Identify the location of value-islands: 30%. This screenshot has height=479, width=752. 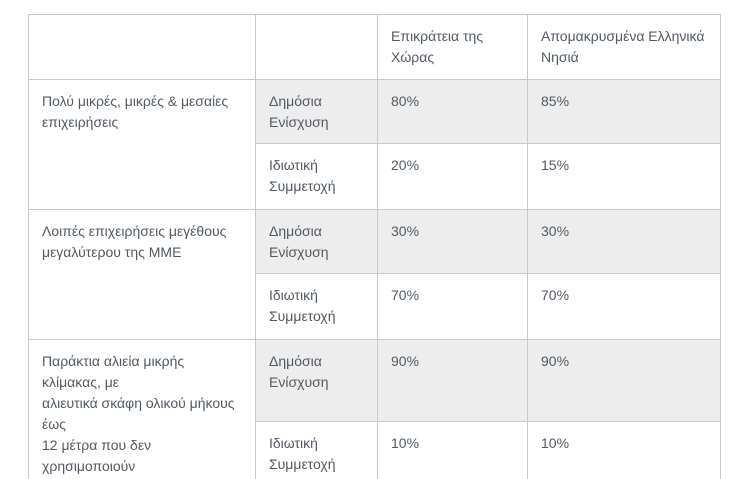
(624, 241).